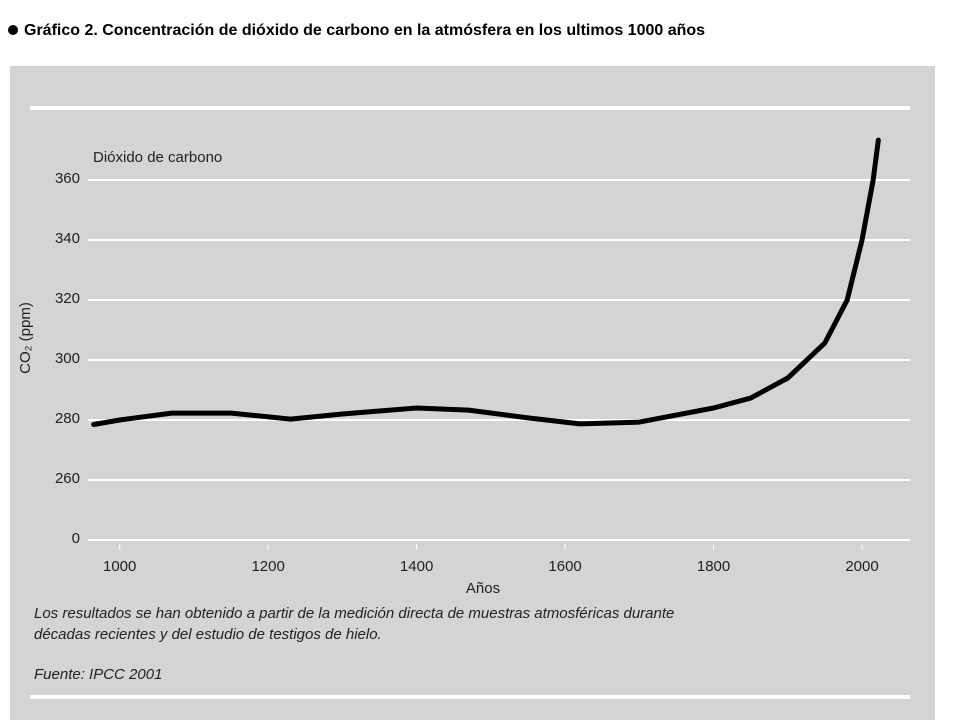 The height and width of the screenshot is (720, 960). Describe the element at coordinates (861, 566) in the screenshot. I see `x-tick-label: 2000` at that location.